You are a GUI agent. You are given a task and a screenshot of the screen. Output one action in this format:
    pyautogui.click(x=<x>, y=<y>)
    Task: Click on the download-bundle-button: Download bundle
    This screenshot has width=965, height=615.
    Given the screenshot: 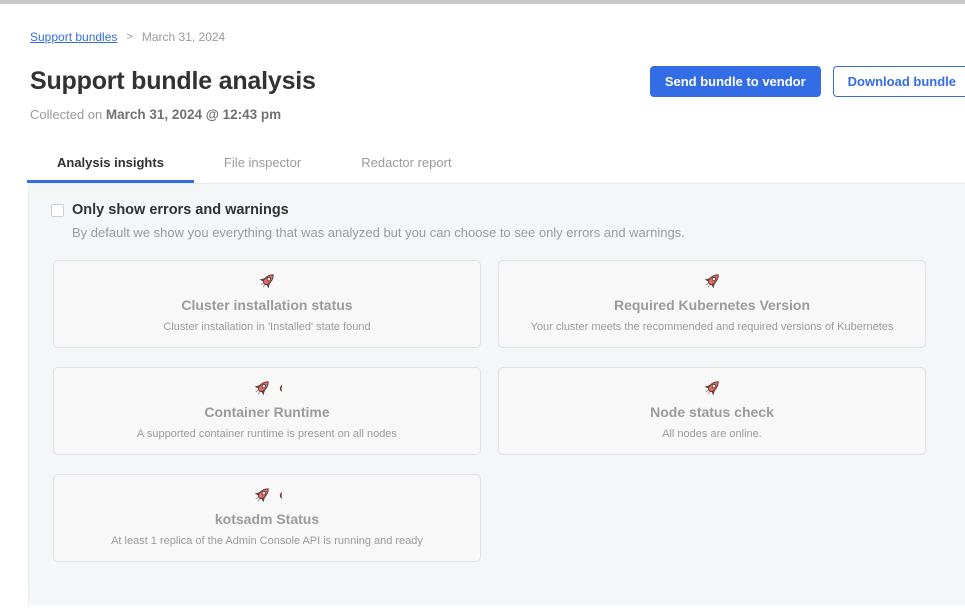 What is the action you would take?
    pyautogui.click(x=898, y=81)
    